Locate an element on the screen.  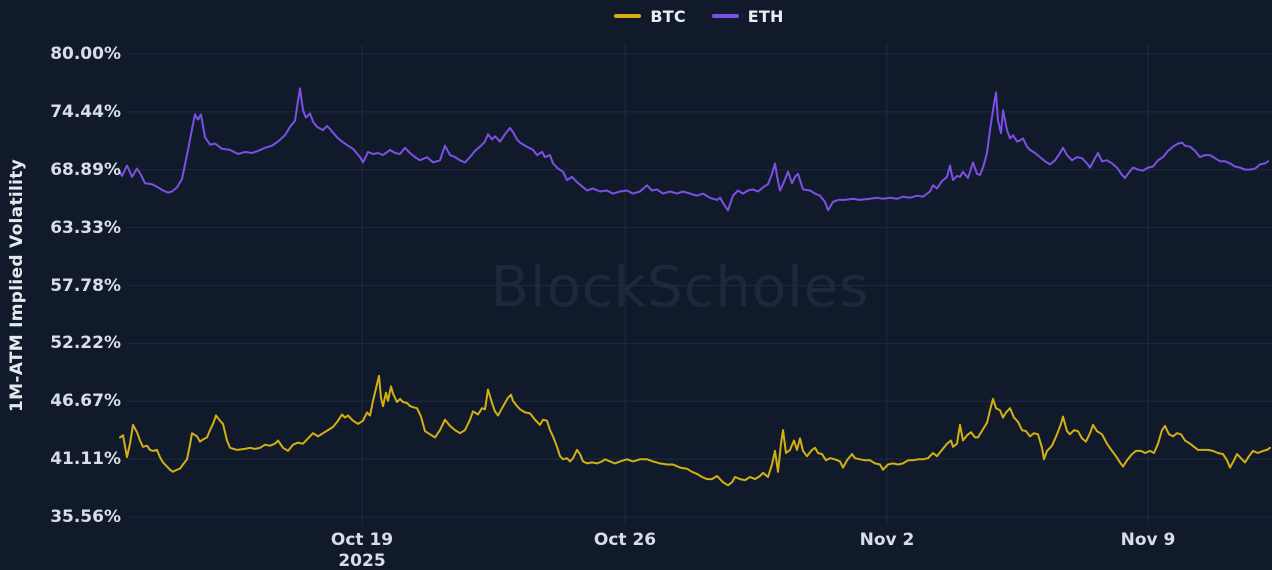
legend-label: ETH is located at coordinates (765, 16).